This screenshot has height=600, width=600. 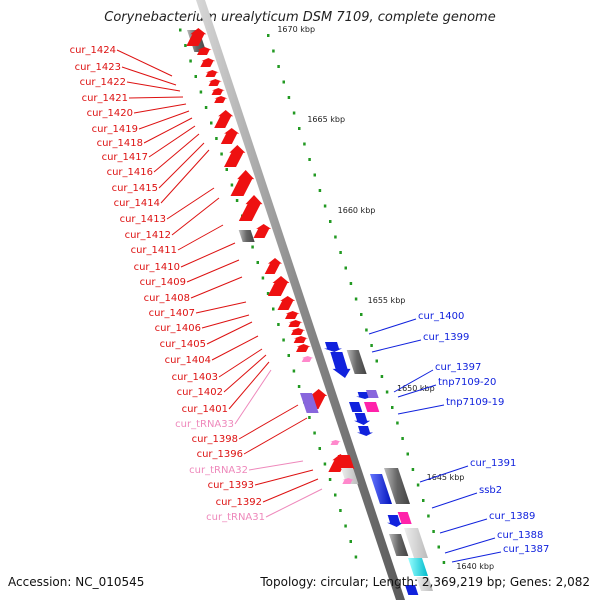 What do you see at coordinates (125, 157) in the screenshot?
I see `gene-label-left: cur_1417` at bounding box center [125, 157].